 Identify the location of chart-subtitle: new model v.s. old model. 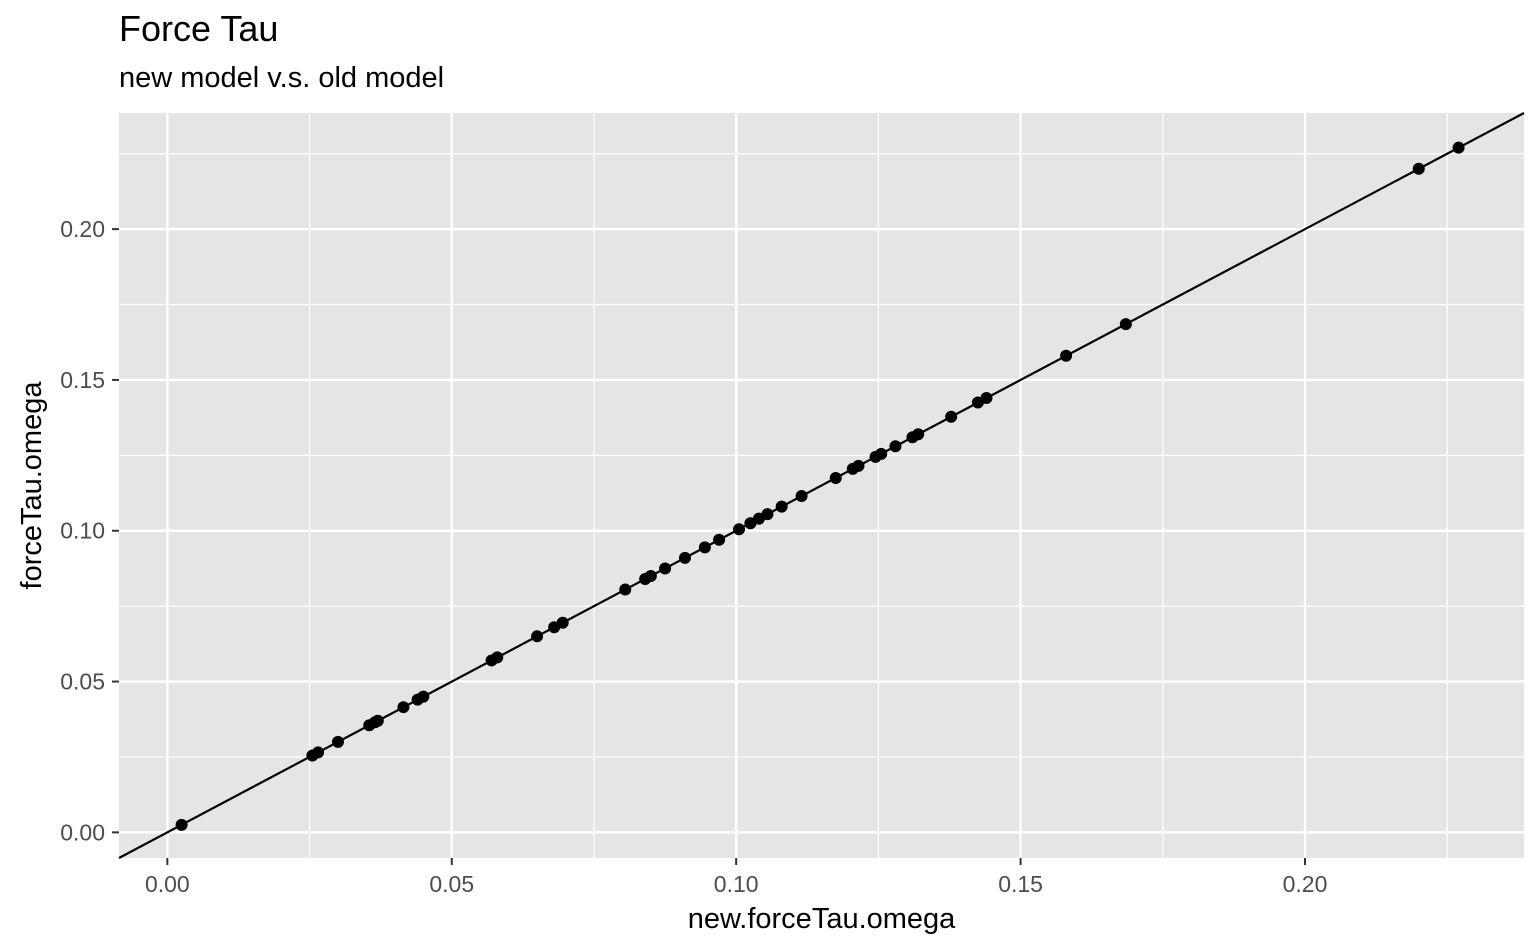
(282, 78).